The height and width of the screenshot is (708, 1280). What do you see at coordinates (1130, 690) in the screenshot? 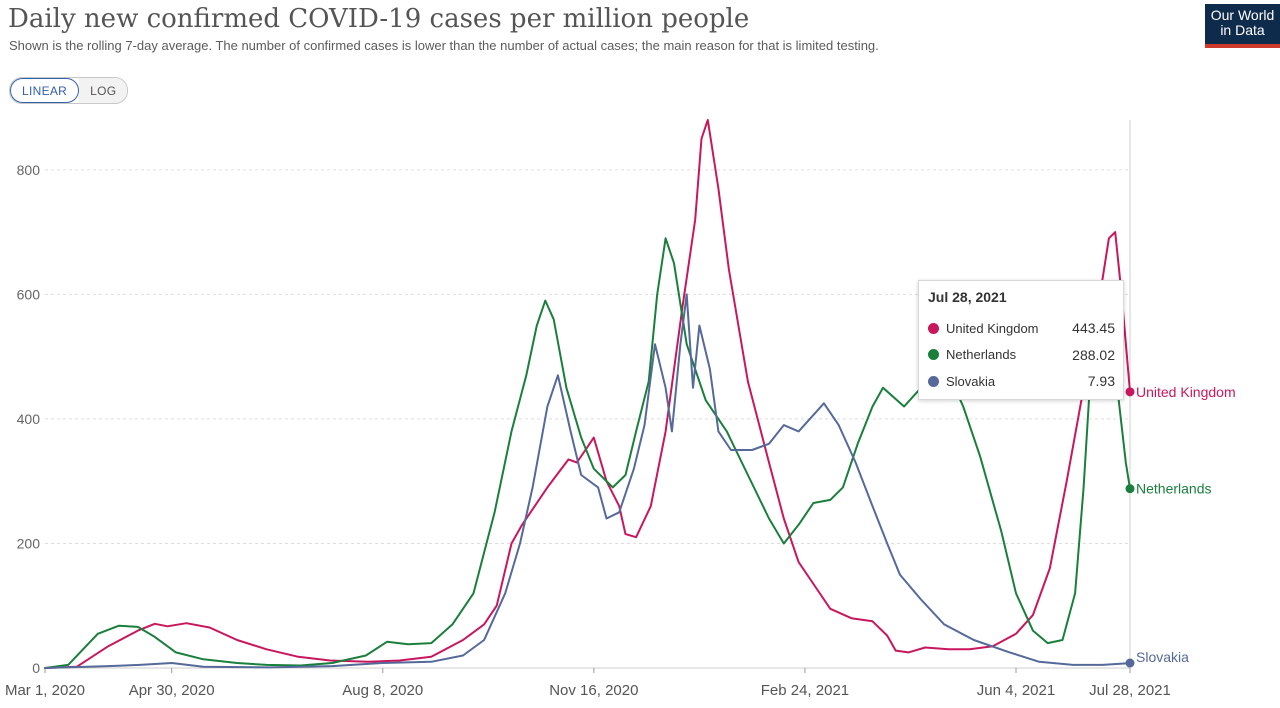
I see `x-tick-label: Jul 28, 2021` at bounding box center [1130, 690].